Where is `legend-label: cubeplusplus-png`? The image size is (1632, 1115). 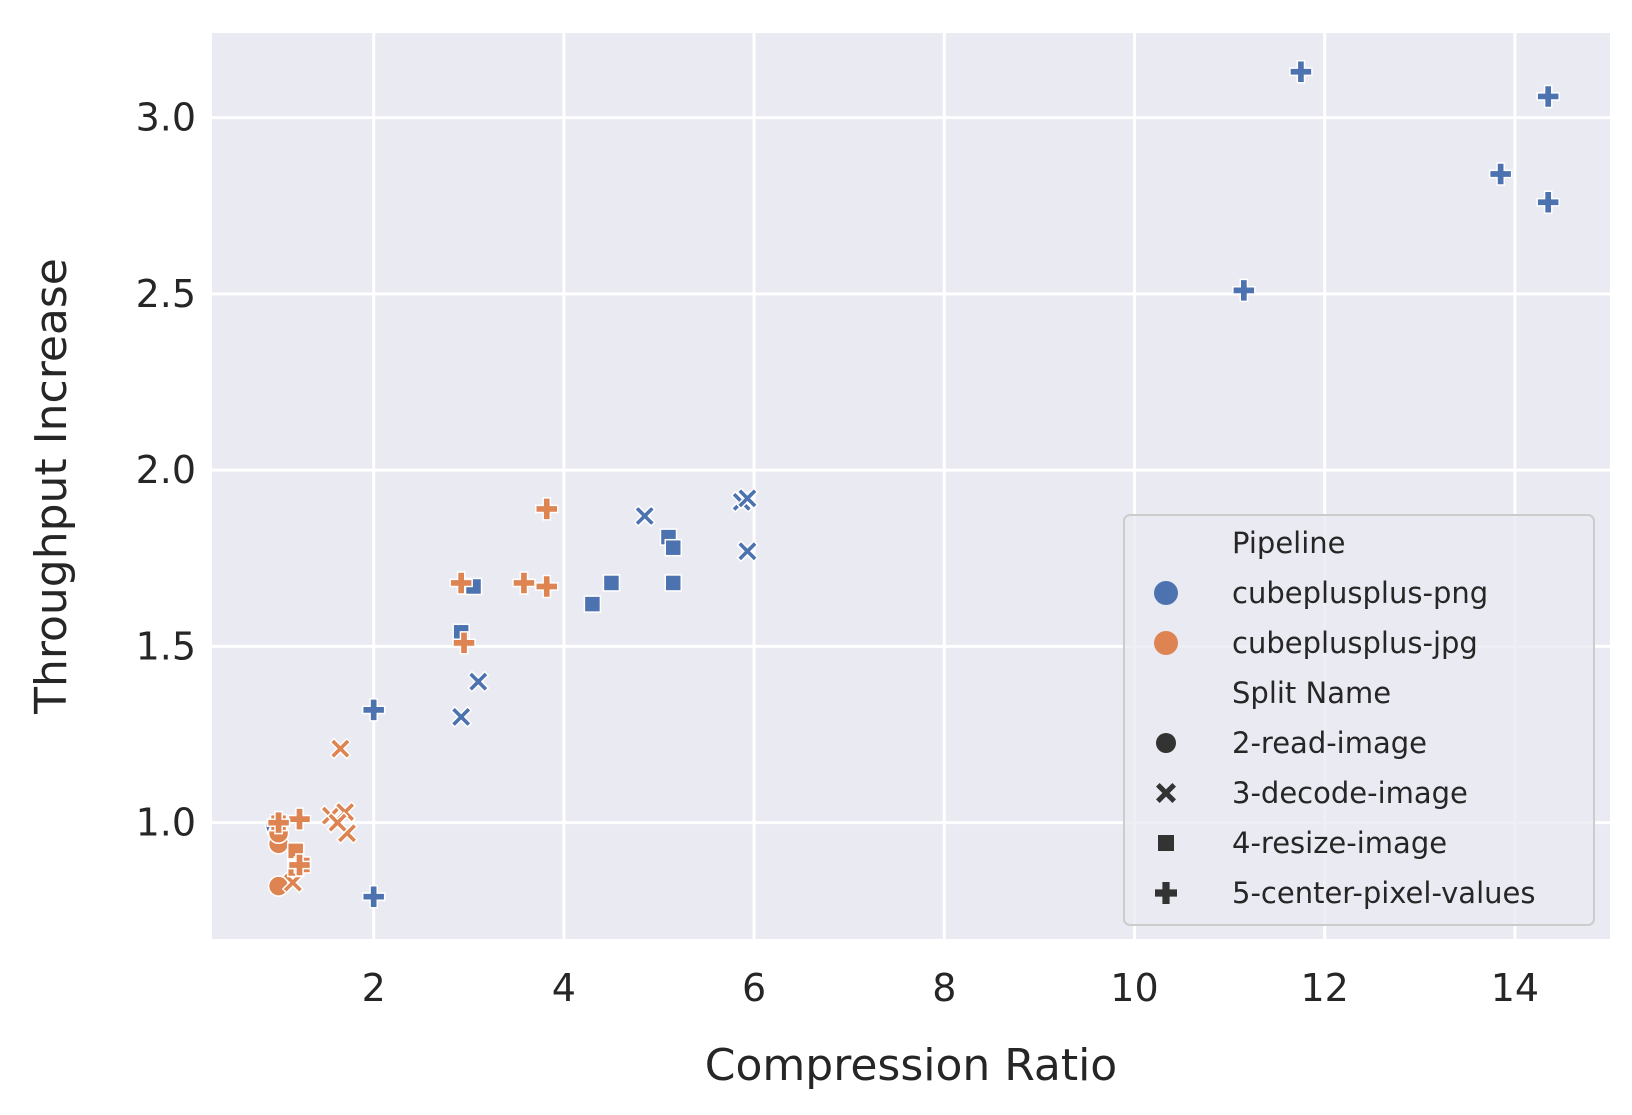
legend-label: cubeplusplus-png is located at coordinates (1360, 593).